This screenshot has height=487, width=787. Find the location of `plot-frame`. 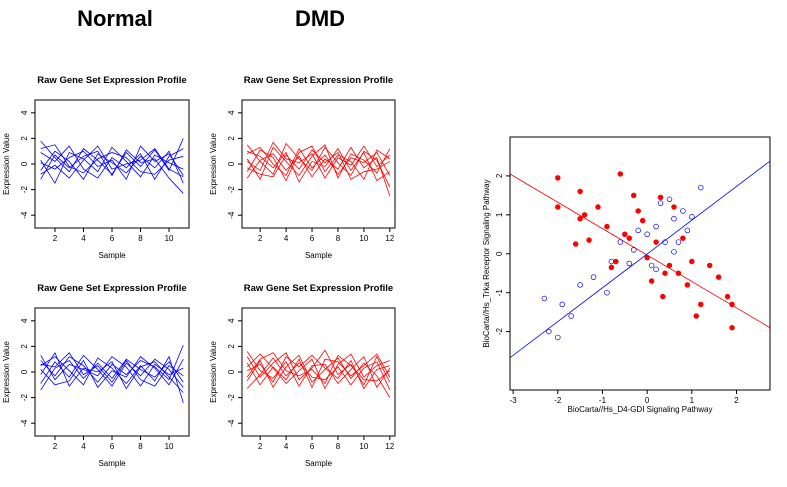

plot-frame is located at coordinates (318, 164).